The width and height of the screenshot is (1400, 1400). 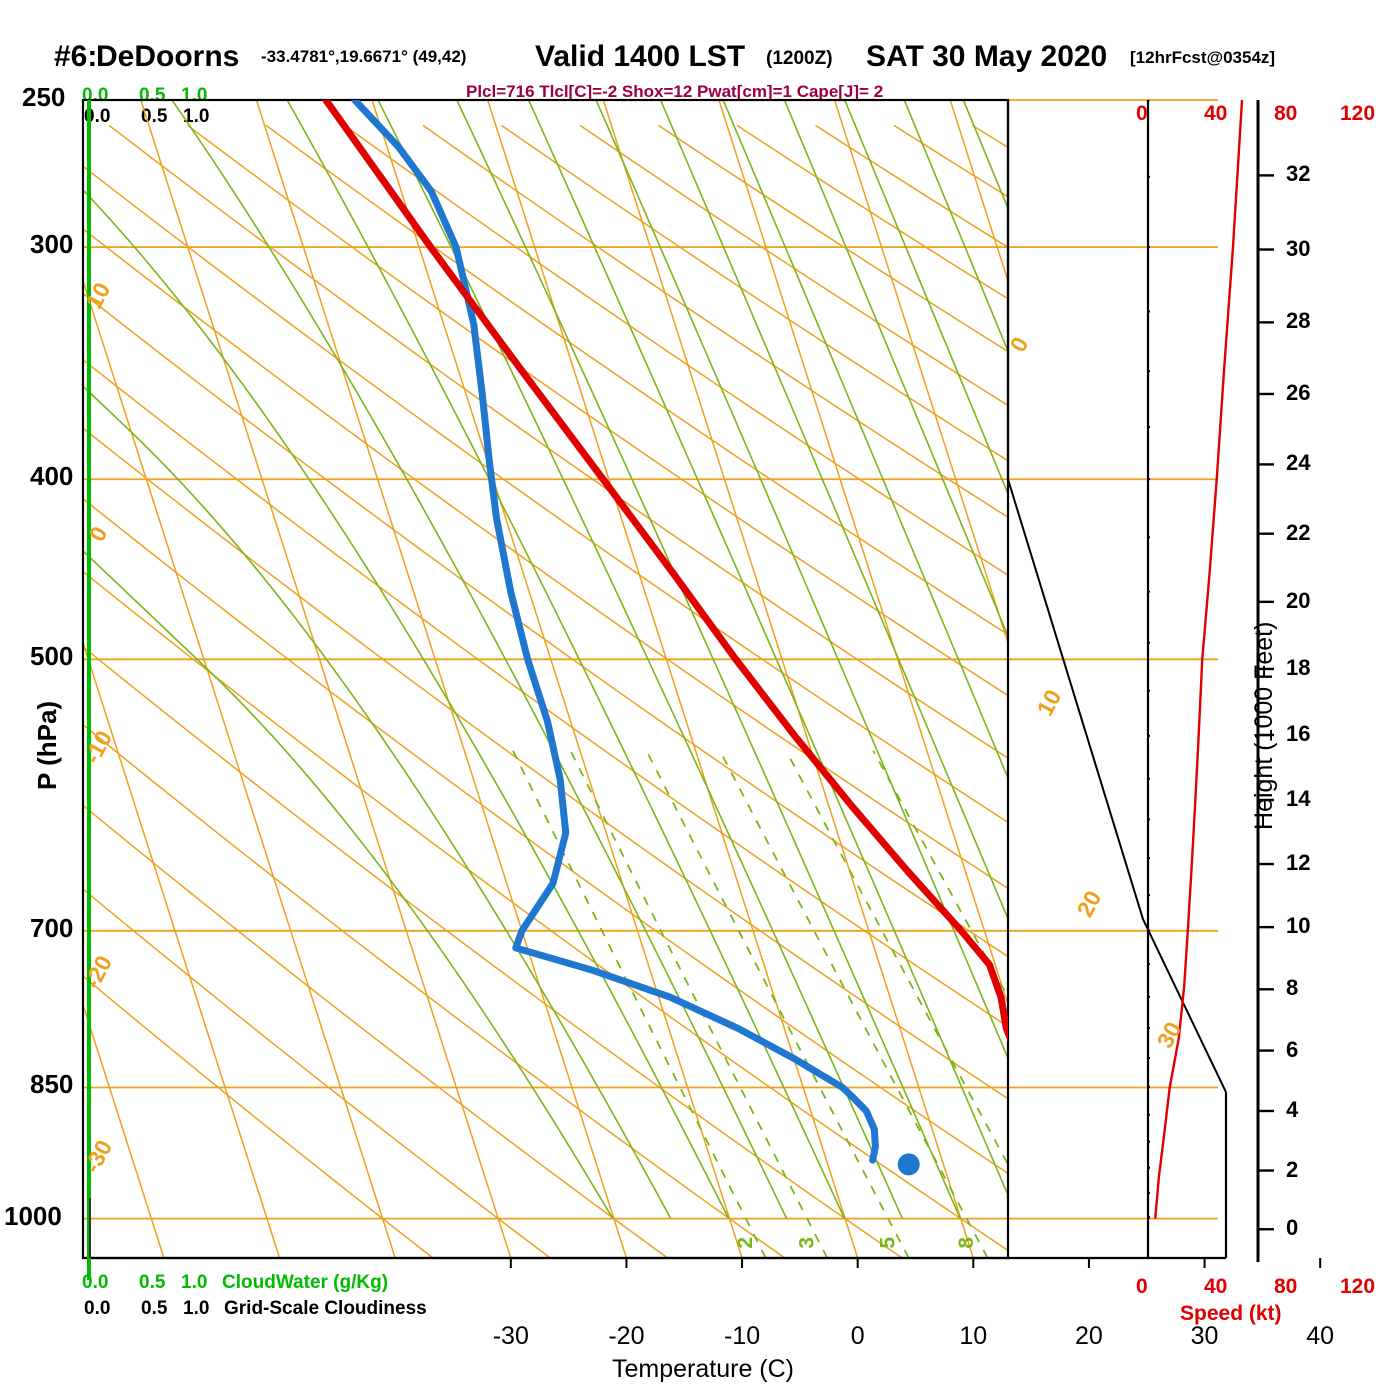 What do you see at coordinates (1231, 1313) in the screenshot?
I see `speed-axis-title: Speed (kt)` at bounding box center [1231, 1313].